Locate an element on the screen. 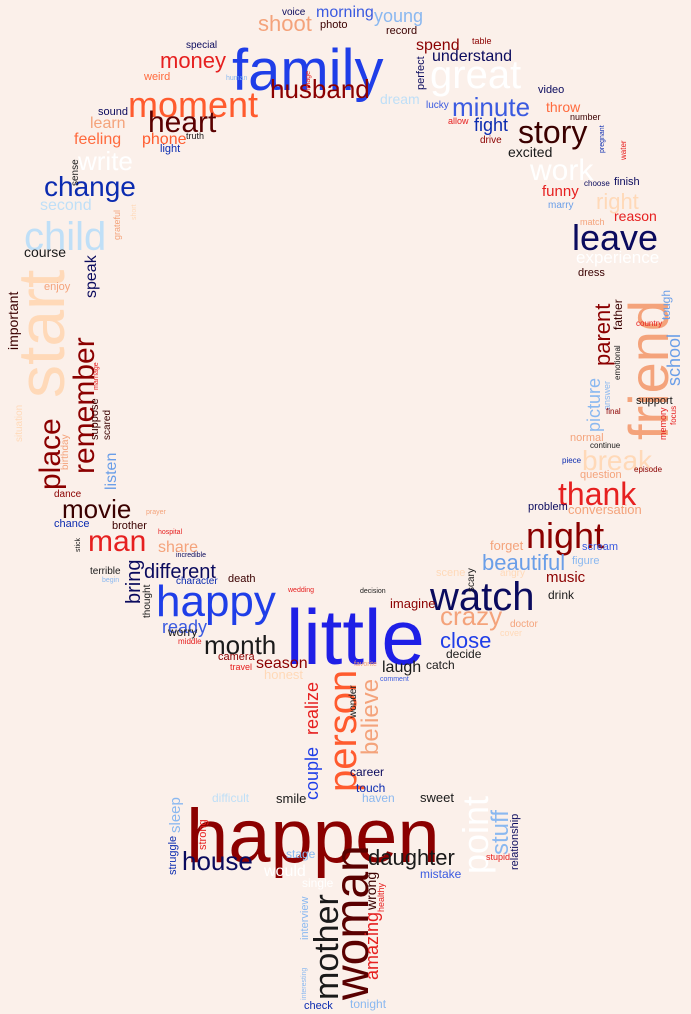 The image size is (691, 1014). word-question: question is located at coordinates (601, 475).